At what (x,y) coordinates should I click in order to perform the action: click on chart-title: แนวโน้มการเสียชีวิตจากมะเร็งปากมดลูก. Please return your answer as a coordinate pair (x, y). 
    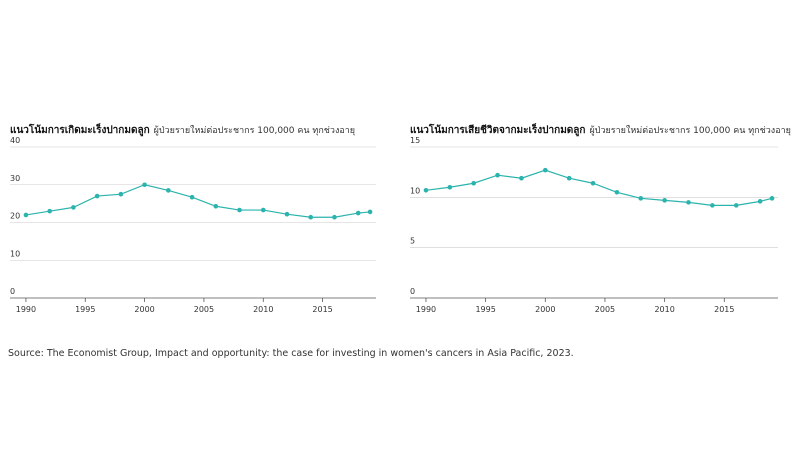
    Looking at the image, I should click on (497, 129).